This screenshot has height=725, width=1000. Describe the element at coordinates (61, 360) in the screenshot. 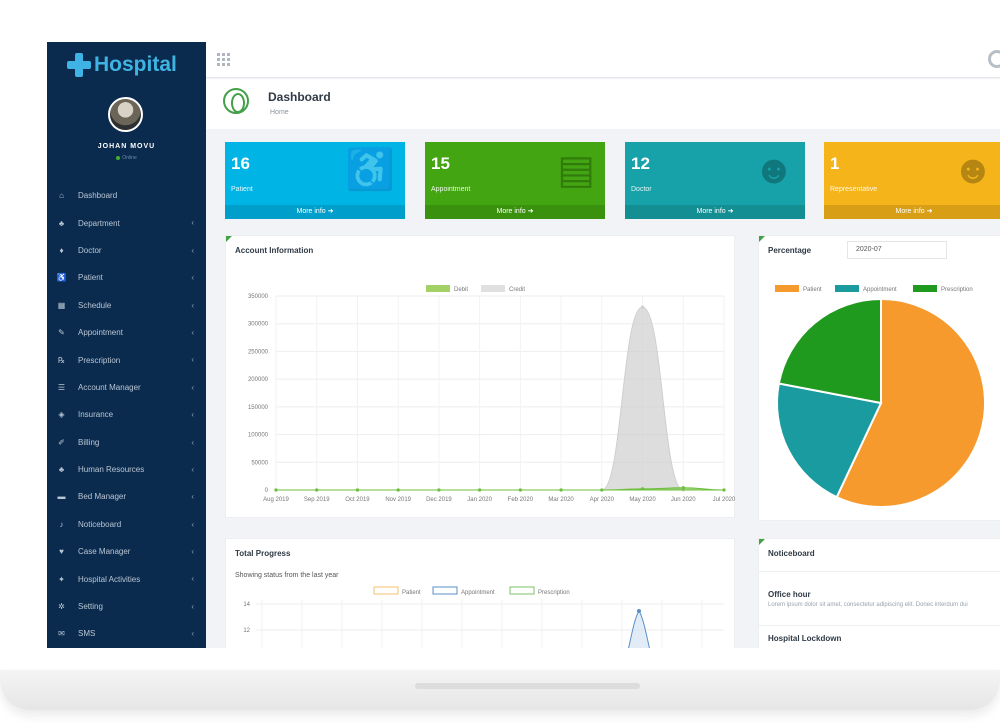

I see `prescription-icon: ℞` at that location.